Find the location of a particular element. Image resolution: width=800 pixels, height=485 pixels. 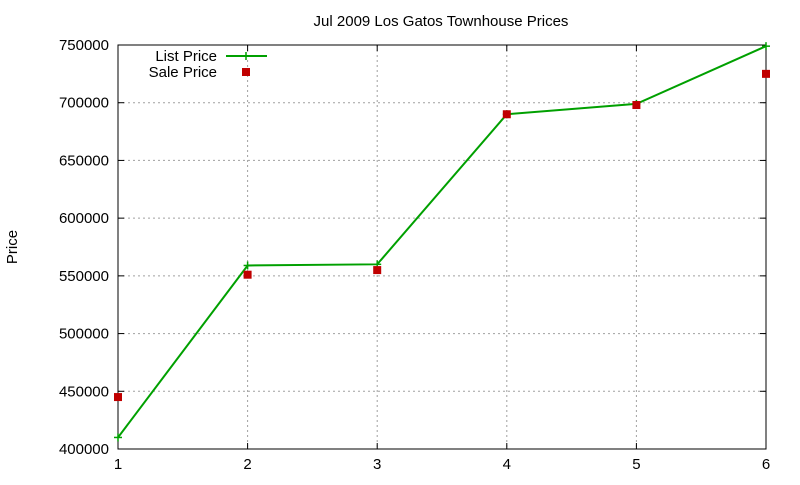

y-tick-label: 500000 is located at coordinates (84, 334).